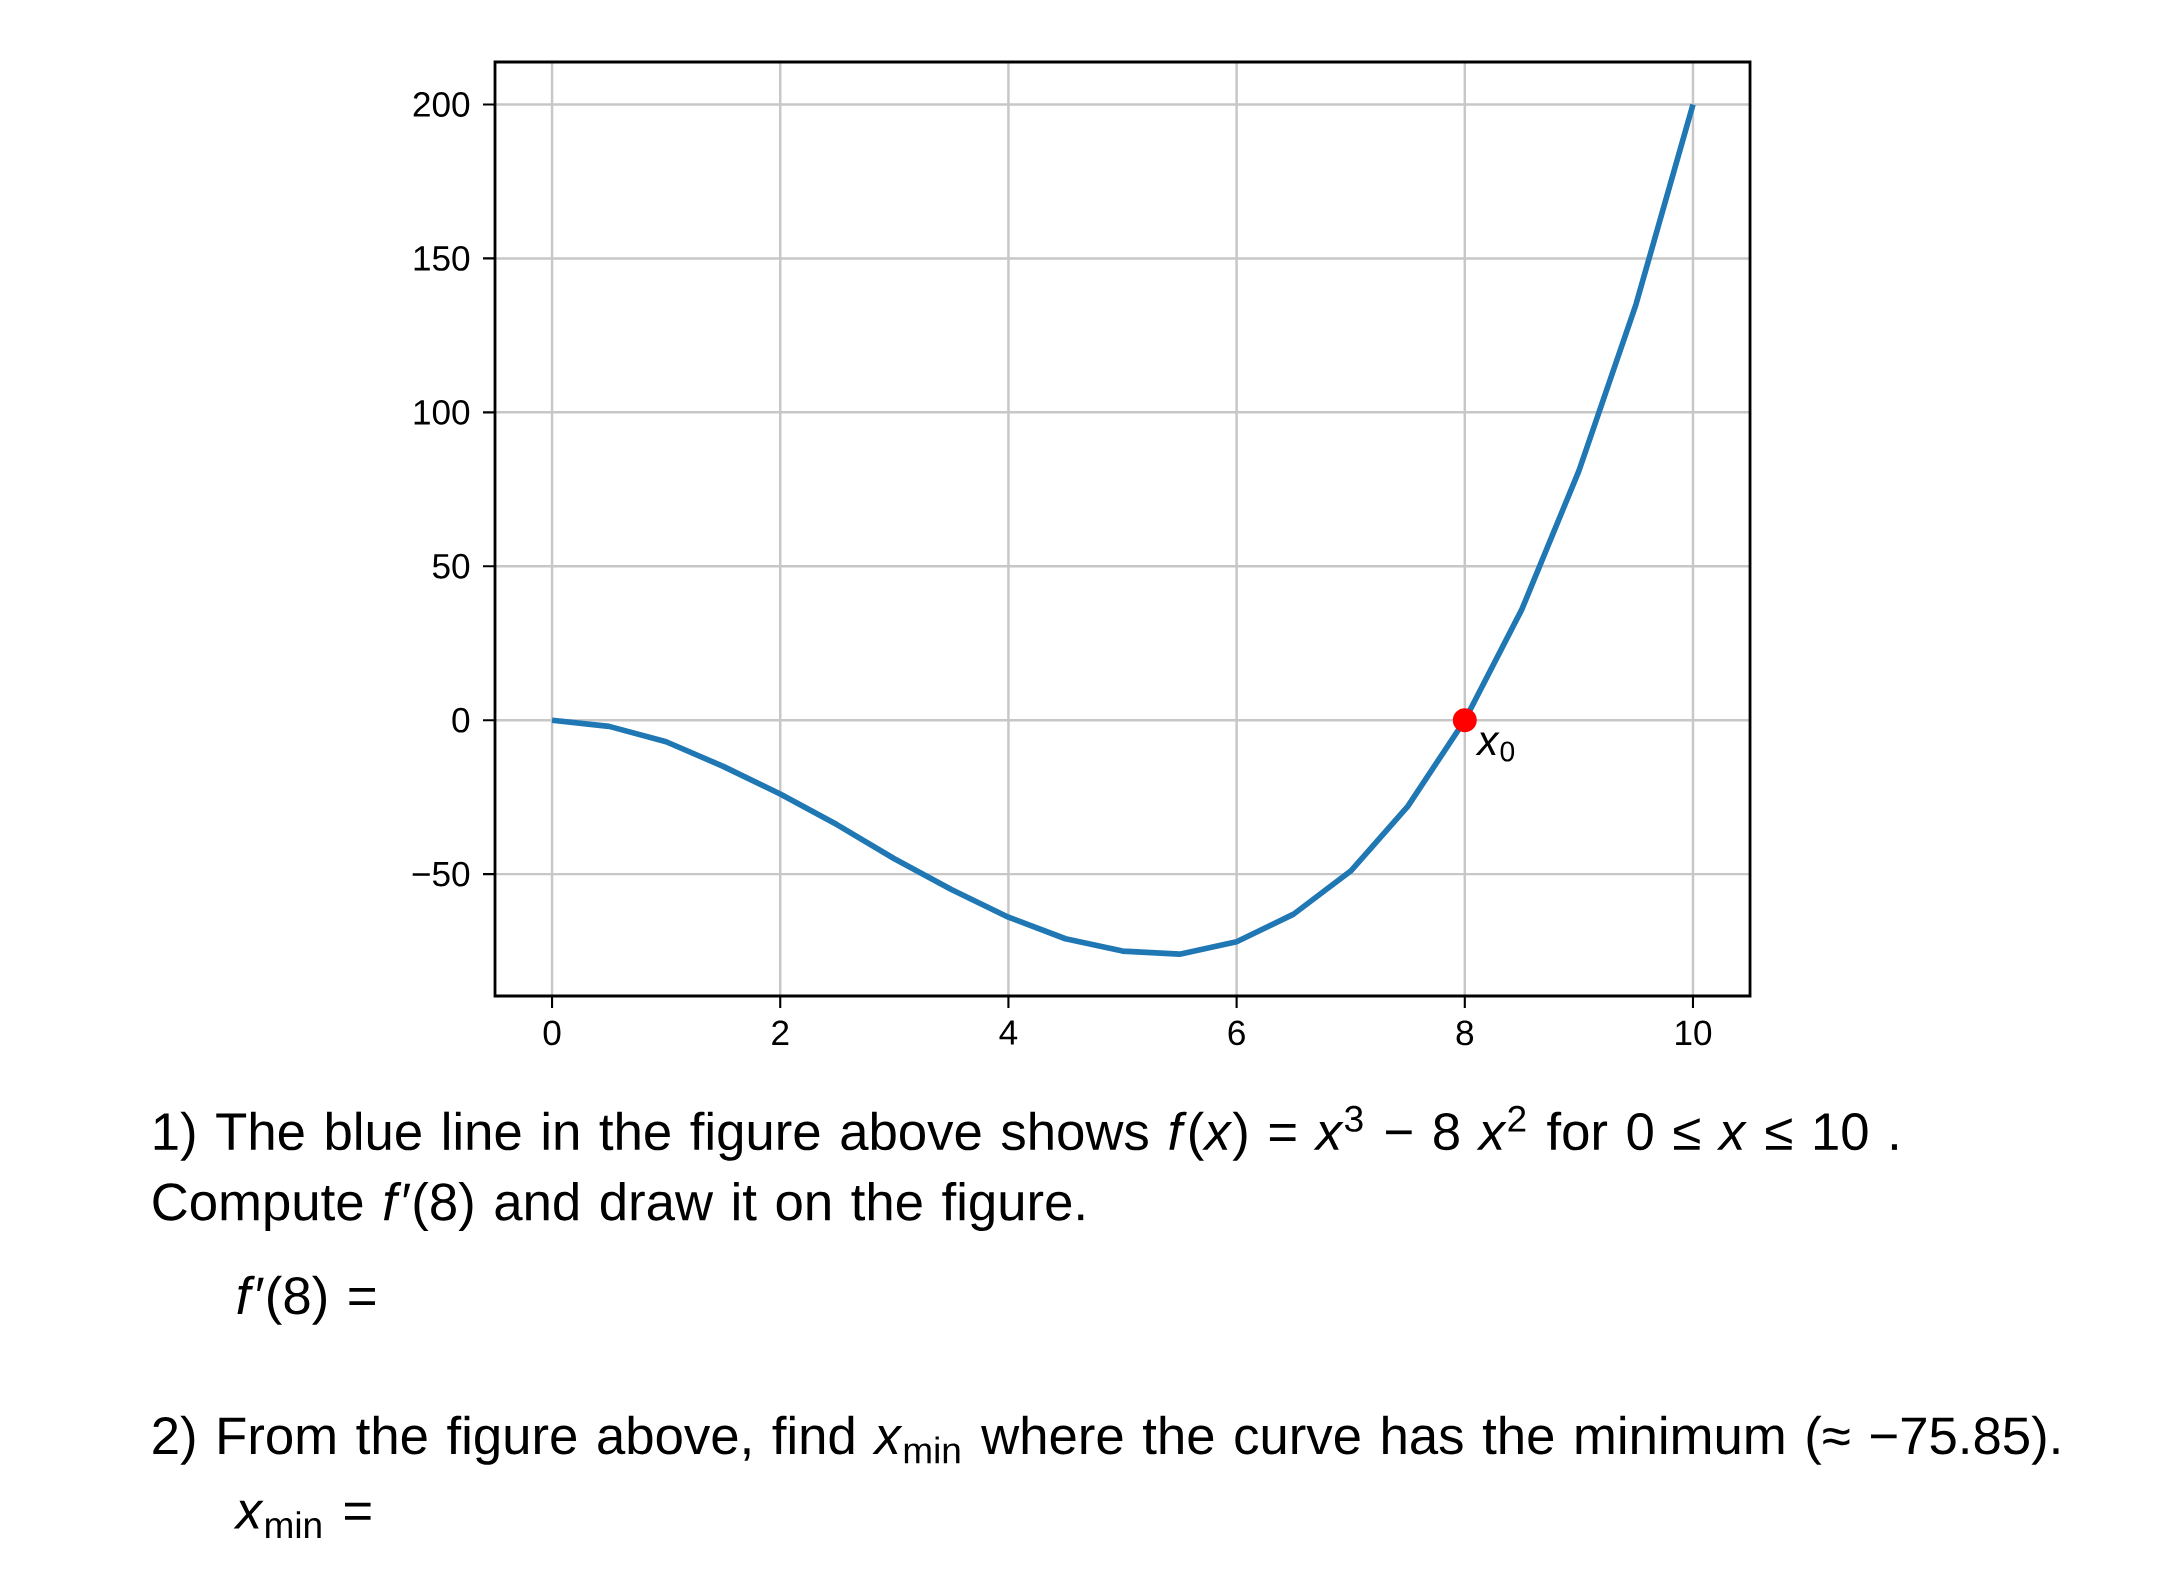 This screenshot has height=1591, width=2157. What do you see at coordinates (1465, 1033) in the screenshot?
I see `x-tick-label: 8` at bounding box center [1465, 1033].